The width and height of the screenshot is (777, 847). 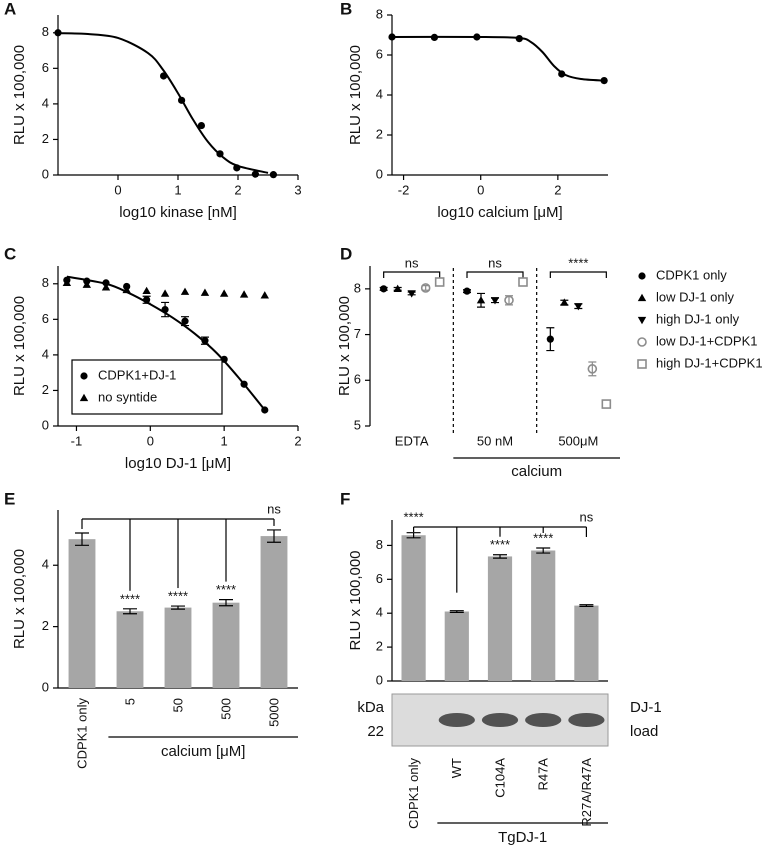 What do you see at coordinates (127, 396) in the screenshot?
I see `legend-label: no syntide` at bounding box center [127, 396].